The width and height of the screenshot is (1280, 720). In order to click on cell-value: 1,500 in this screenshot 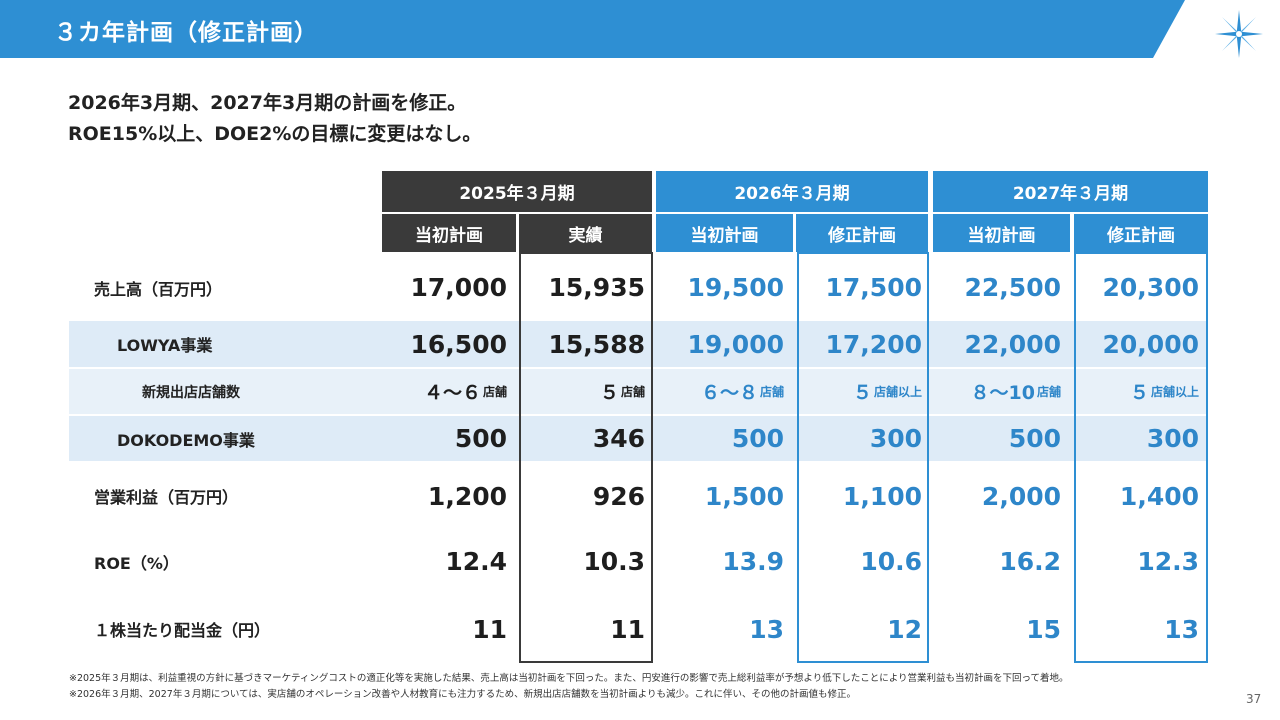, I will do `click(744, 496)`.